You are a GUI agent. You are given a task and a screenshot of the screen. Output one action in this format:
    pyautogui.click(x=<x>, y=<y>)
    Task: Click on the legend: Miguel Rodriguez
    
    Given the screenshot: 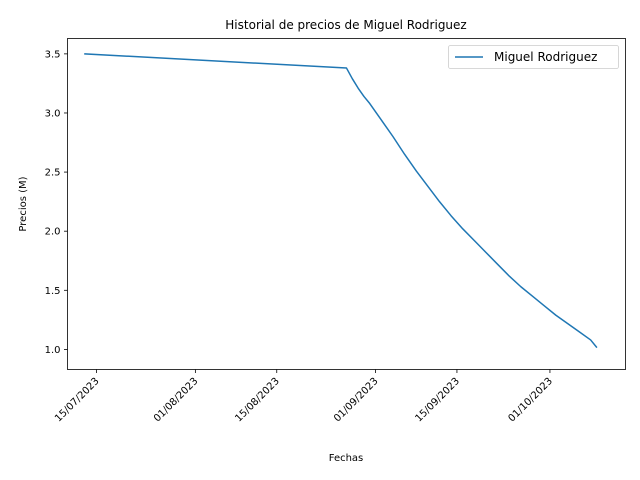 What is the action you would take?
    pyautogui.click(x=533, y=57)
    